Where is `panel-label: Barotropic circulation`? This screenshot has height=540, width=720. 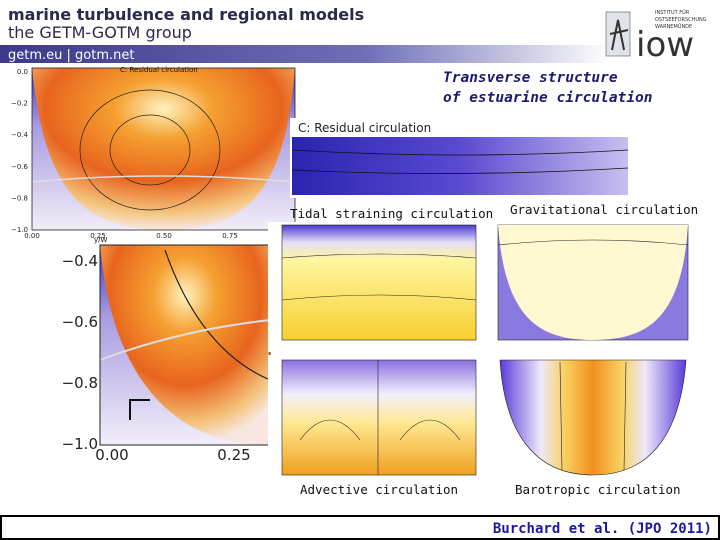 panel-label: Barotropic circulation is located at coordinates (598, 489).